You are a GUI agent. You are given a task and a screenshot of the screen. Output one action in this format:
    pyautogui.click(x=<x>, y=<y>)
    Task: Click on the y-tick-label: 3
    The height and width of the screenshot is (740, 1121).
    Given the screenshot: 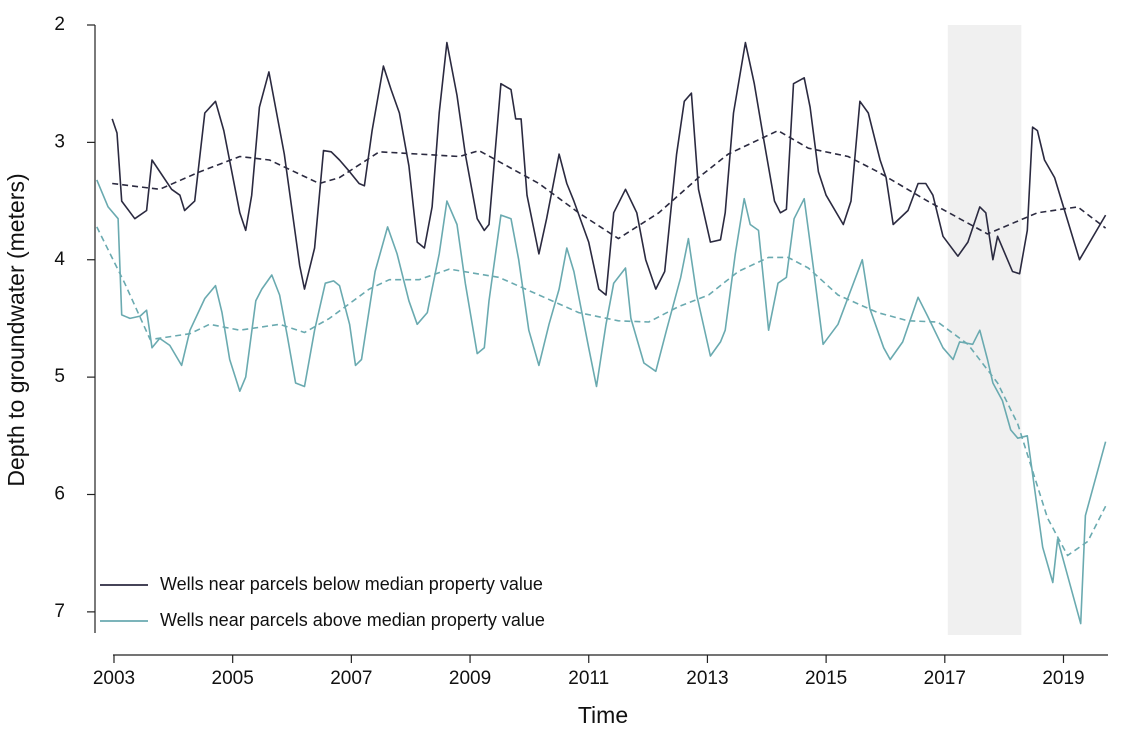 What is the action you would take?
    pyautogui.click(x=59, y=141)
    